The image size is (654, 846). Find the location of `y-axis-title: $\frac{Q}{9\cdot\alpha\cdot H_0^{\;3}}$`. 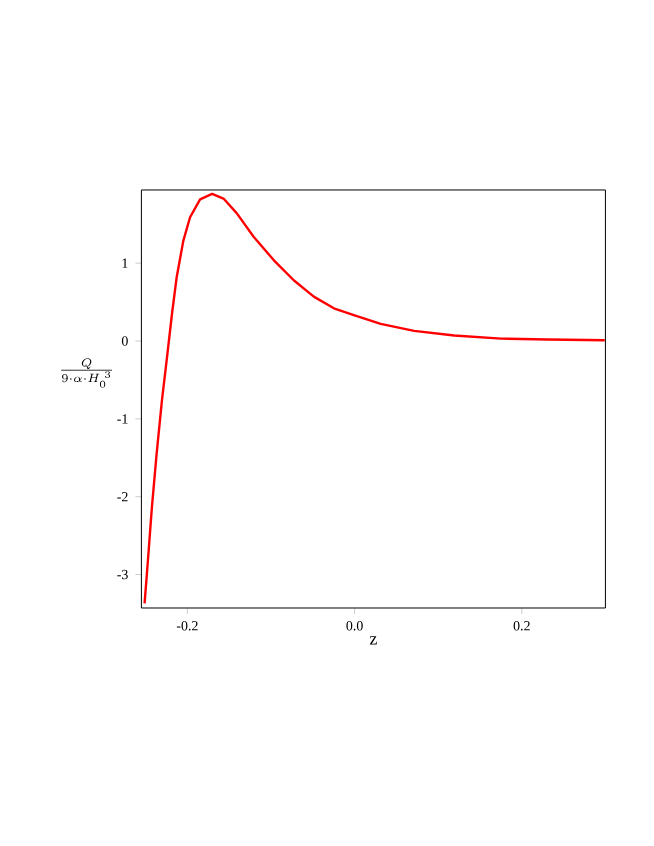

y-axis-title: $\frac{Q}{9\cdot\alpha\cdot H_0^{\;3}}$ is located at coordinates (86, 373).